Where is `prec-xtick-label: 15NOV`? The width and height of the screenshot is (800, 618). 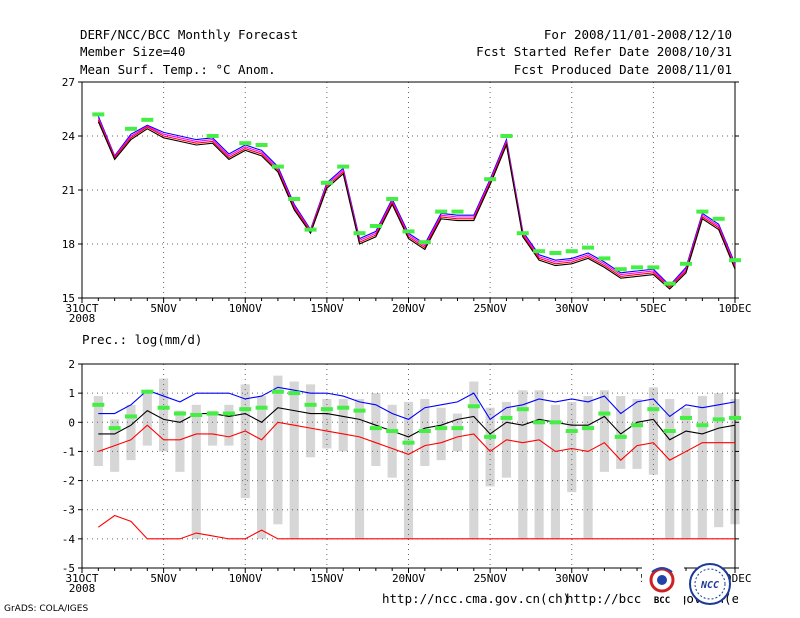 prec-xtick-label: 15NOV is located at coordinates (326, 578).